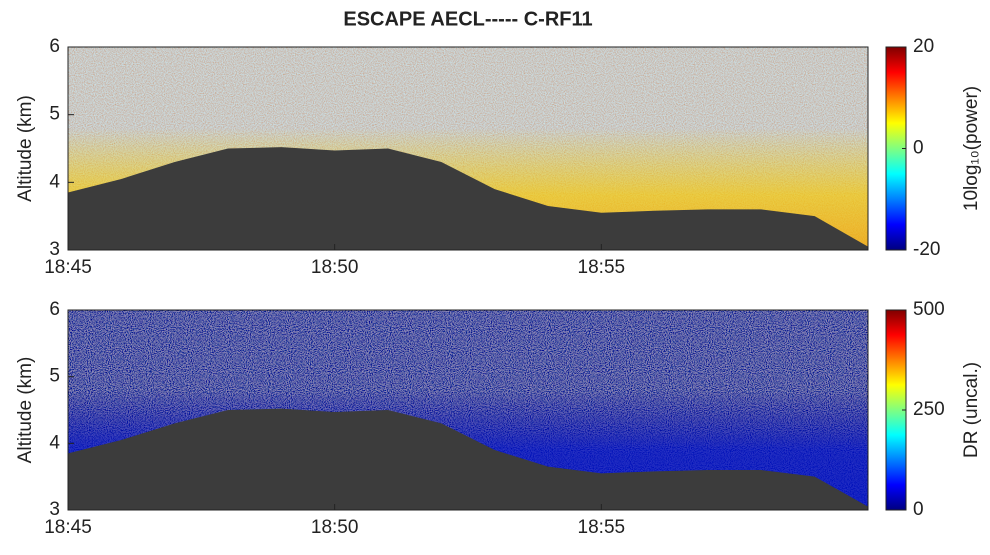 This screenshot has width=990, height=555. I want to click on colorbar-tick-label: 250, so click(929, 409).